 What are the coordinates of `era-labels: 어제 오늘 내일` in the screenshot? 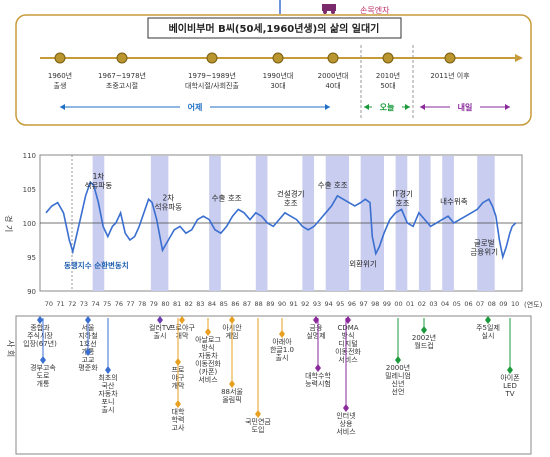 It's located at (285, 107).